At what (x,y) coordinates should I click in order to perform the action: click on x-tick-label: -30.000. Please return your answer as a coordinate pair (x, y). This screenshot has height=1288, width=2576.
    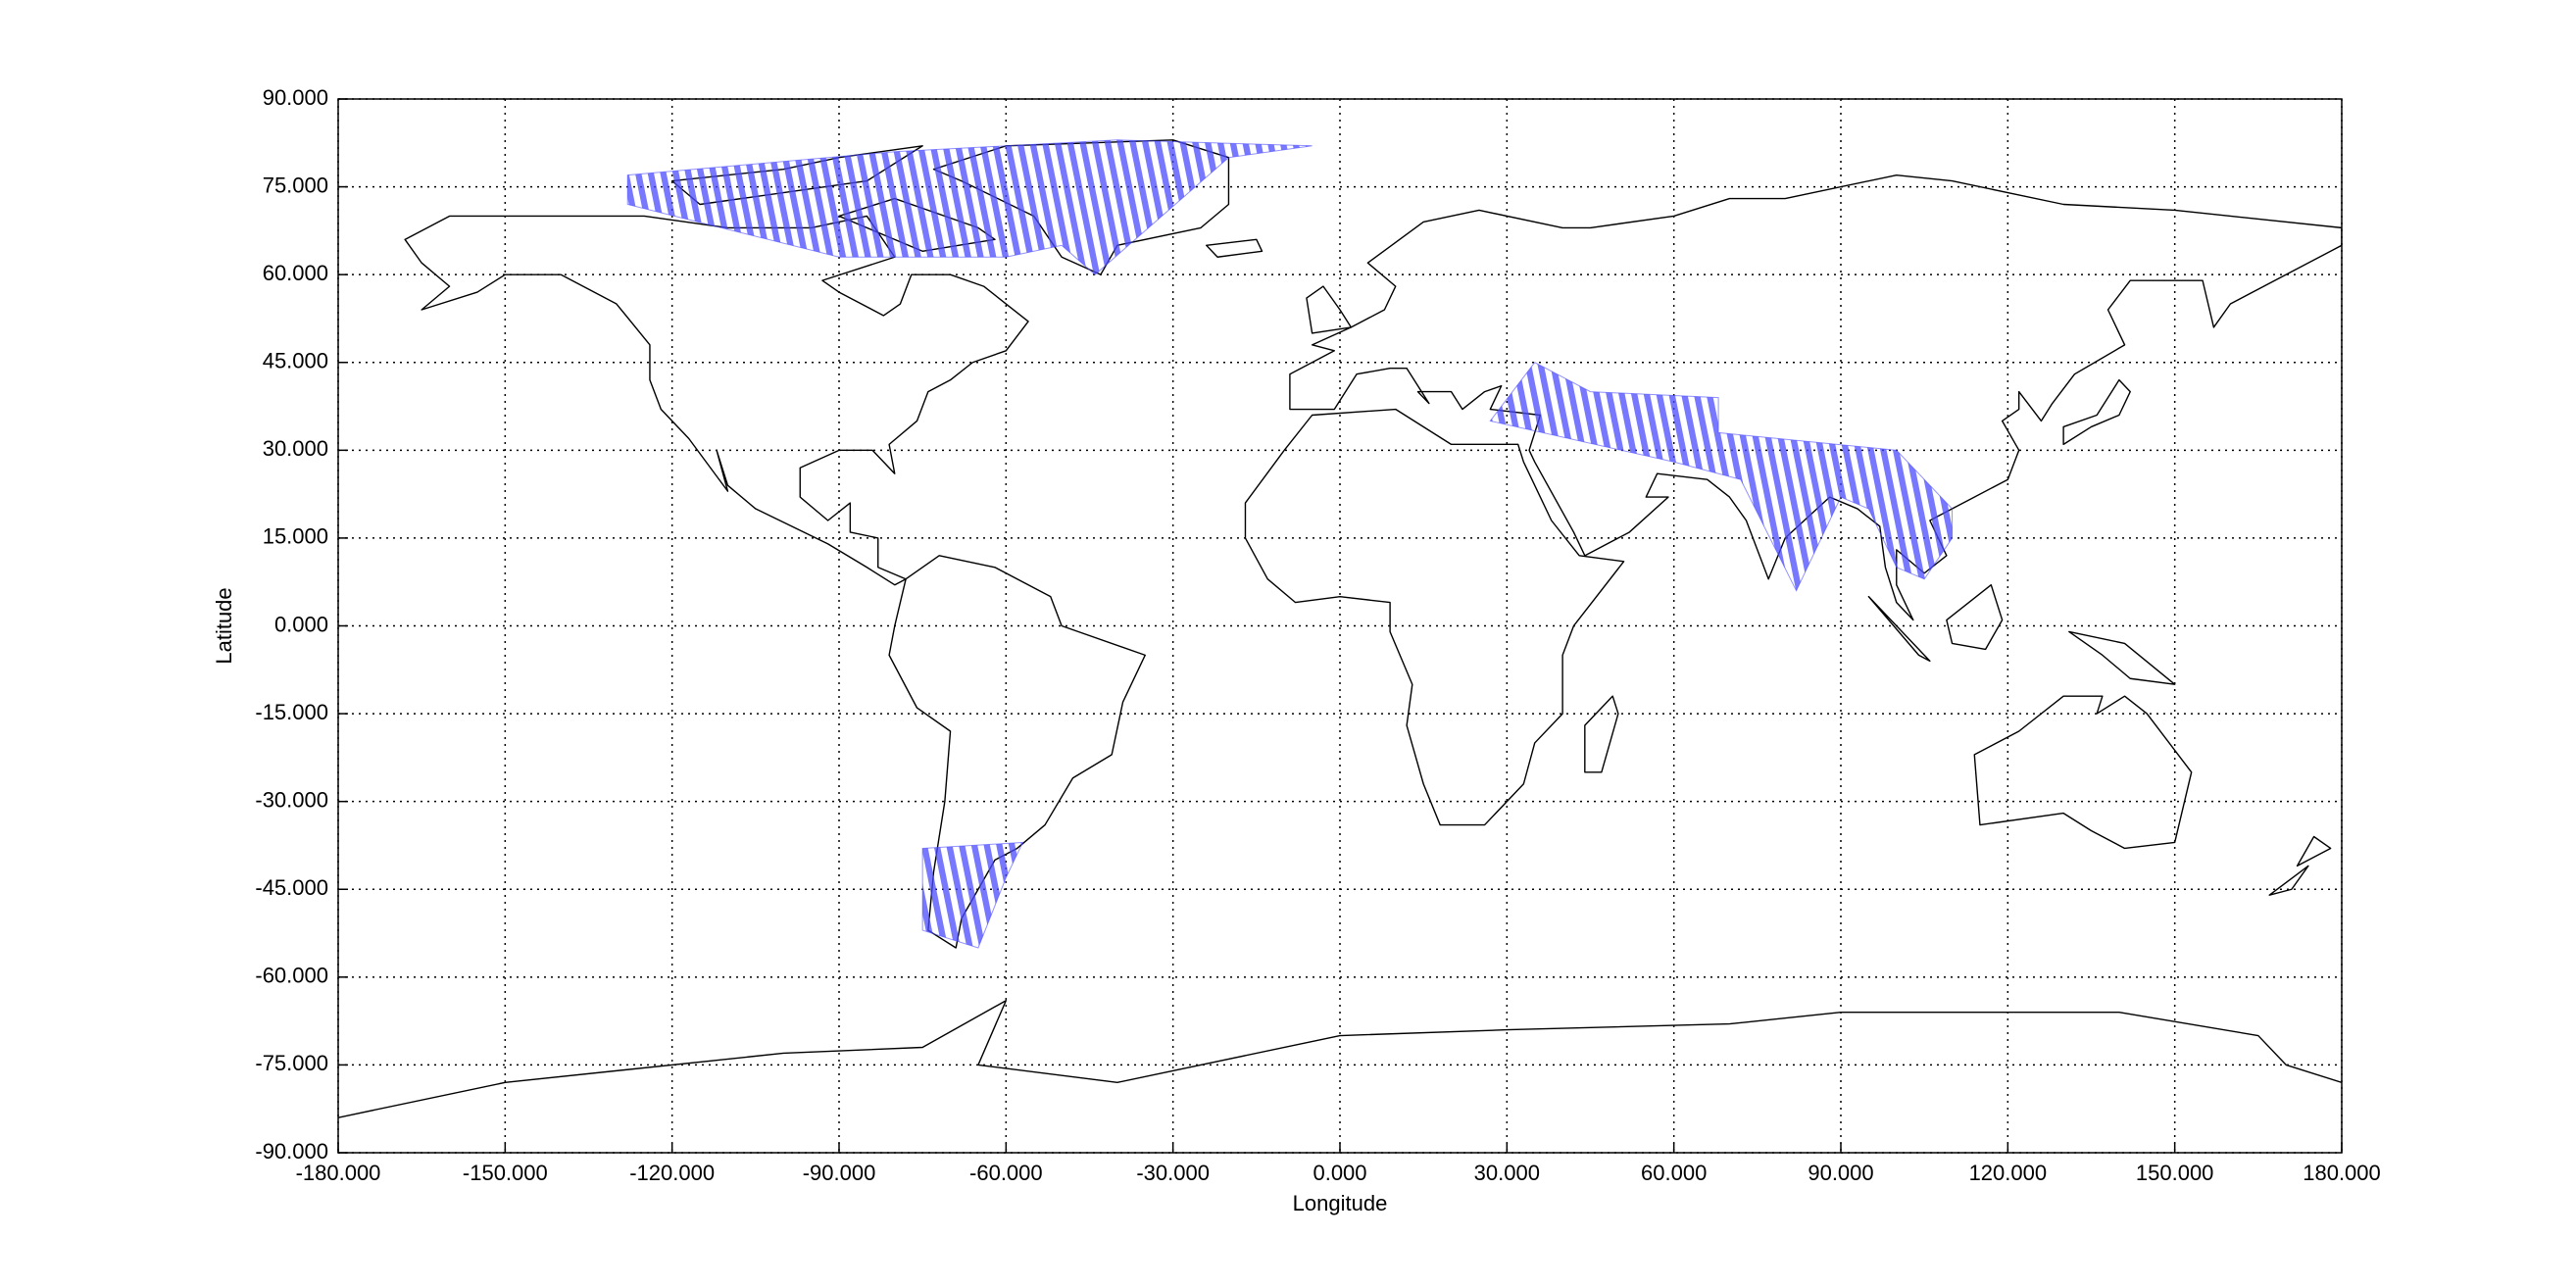
    Looking at the image, I should click on (1173, 1173).